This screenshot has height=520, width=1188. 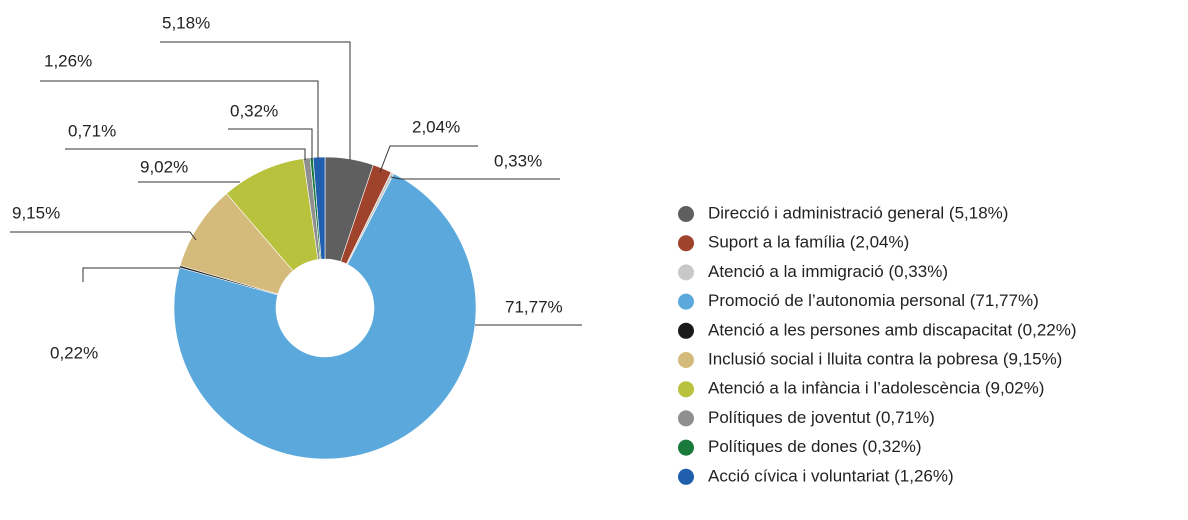 What do you see at coordinates (74, 352) in the screenshot?
I see `data-label: 0,22%` at bounding box center [74, 352].